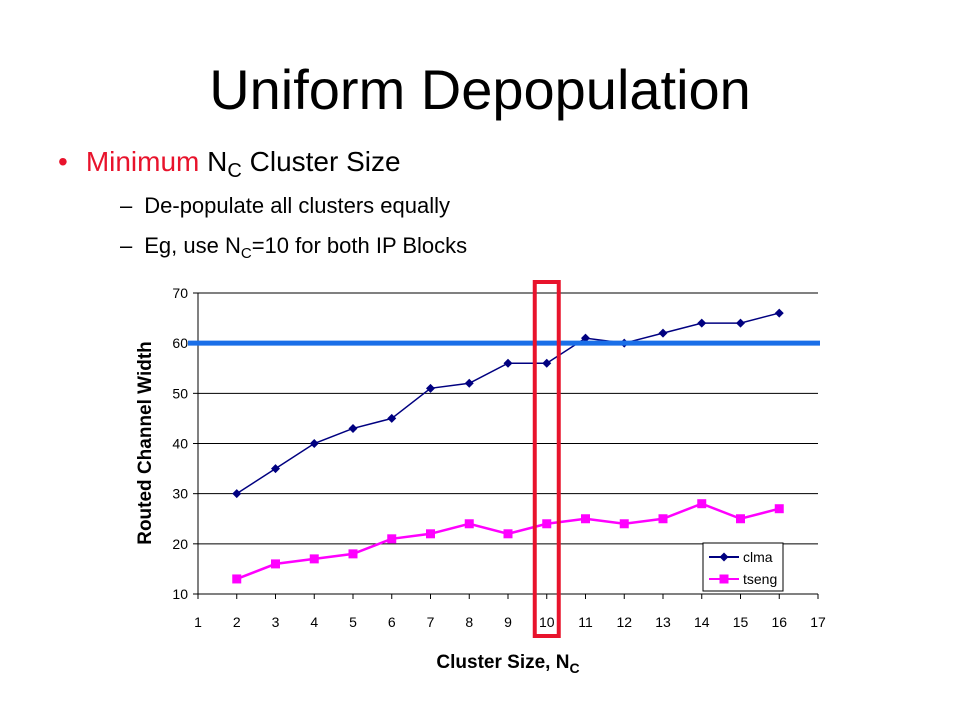 The height and width of the screenshot is (720, 960). What do you see at coordinates (142, 161) in the screenshot?
I see `bullet-red-text: Minimum` at bounding box center [142, 161].